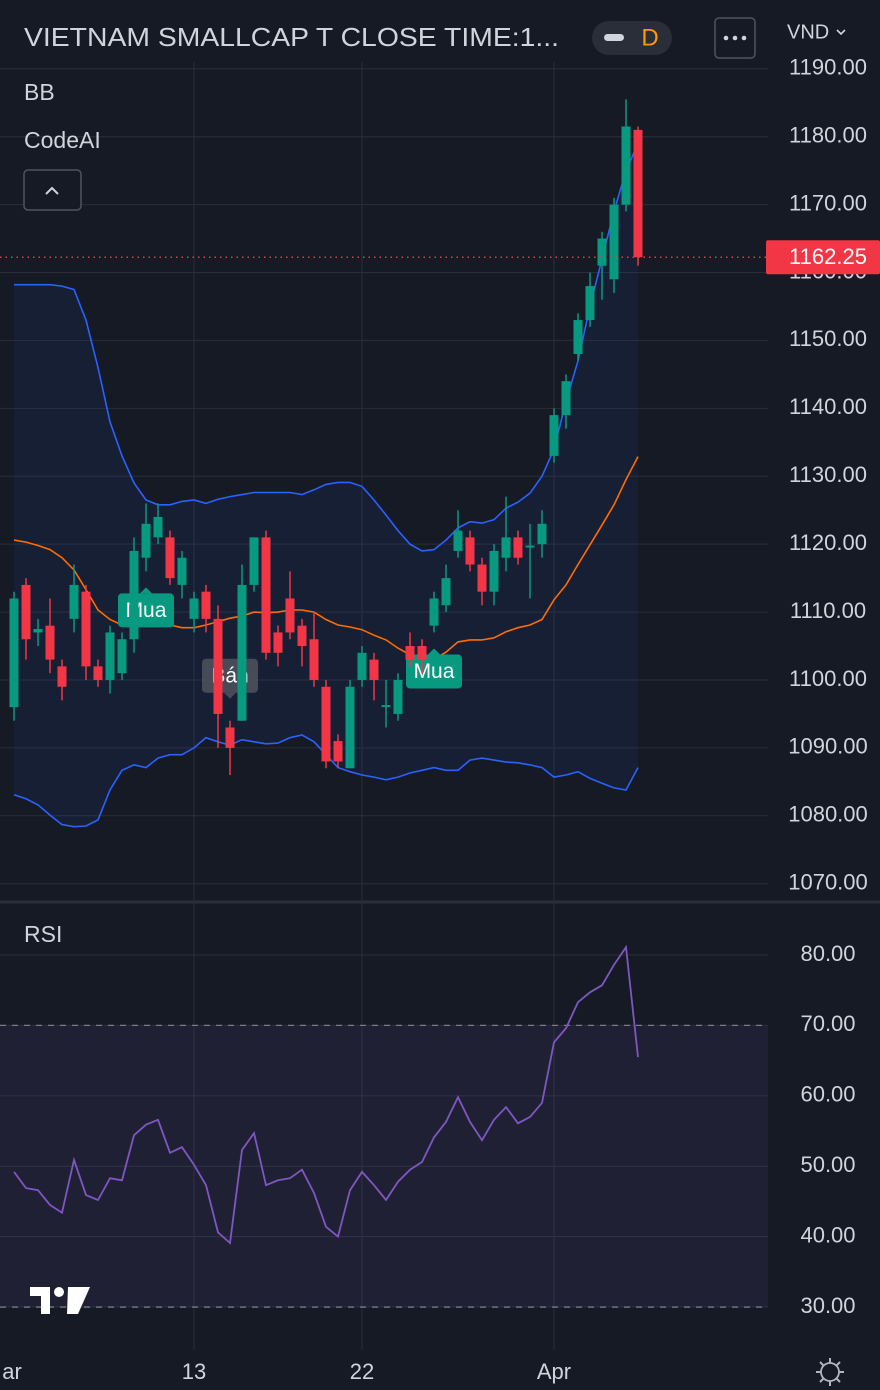 The height and width of the screenshot is (1390, 880). What do you see at coordinates (649, 37) in the screenshot?
I see `interval-label: D` at bounding box center [649, 37].